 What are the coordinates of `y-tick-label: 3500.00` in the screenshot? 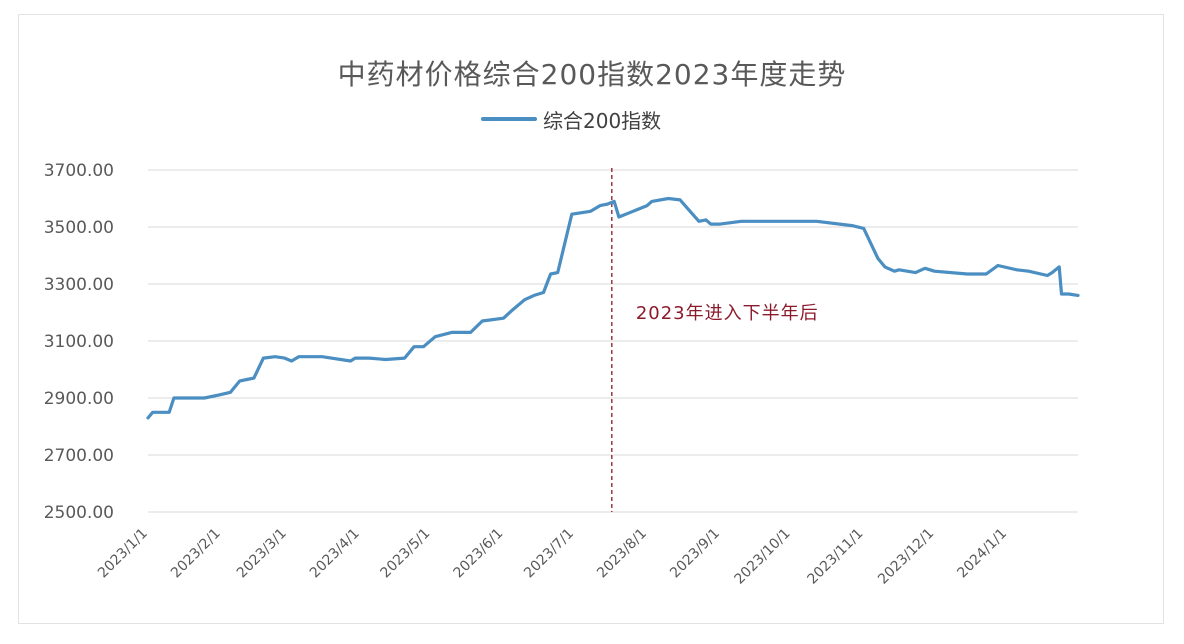 It's located at (79, 228).